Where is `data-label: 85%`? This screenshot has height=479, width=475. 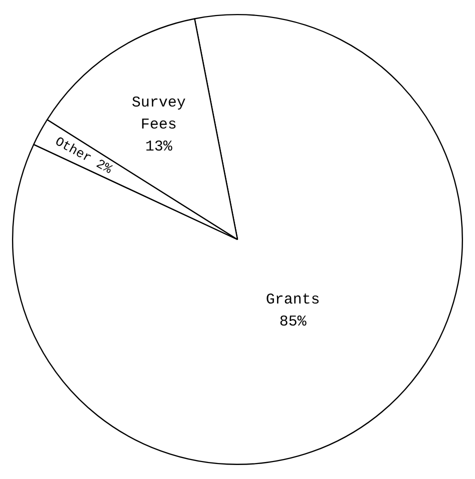 data-label: 85% is located at coordinates (293, 321).